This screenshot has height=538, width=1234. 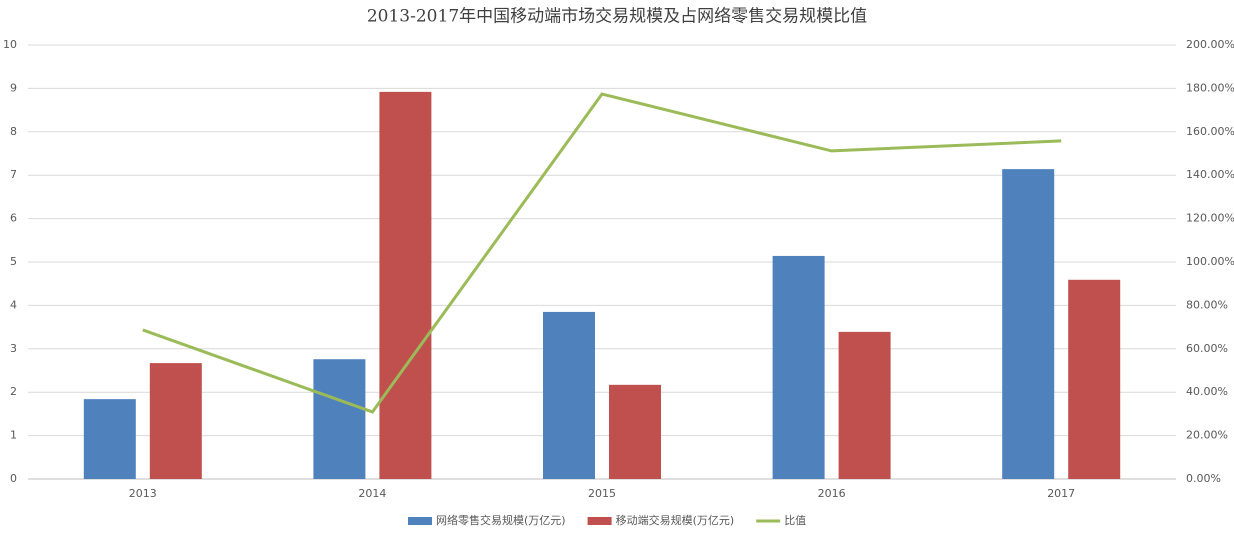 I want to click on legend-label: 移动端交易规模(万亿元), so click(x=675, y=520).